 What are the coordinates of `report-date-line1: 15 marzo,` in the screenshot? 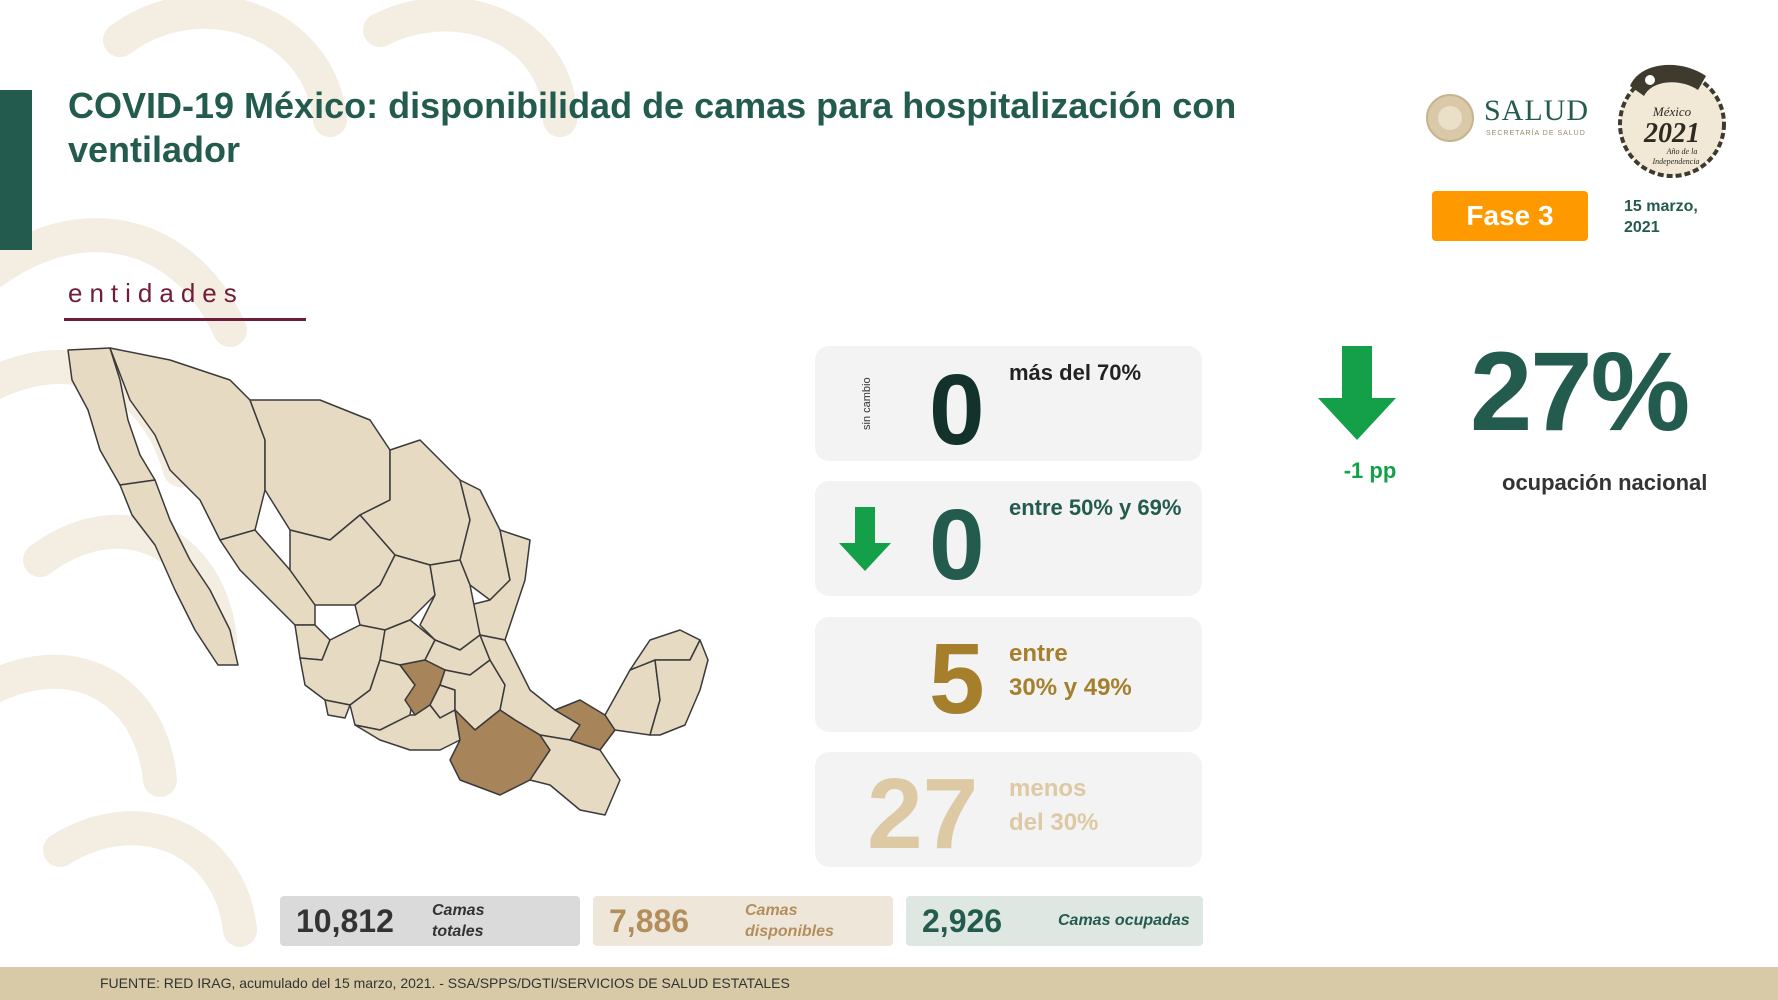 It's located at (1661, 206).